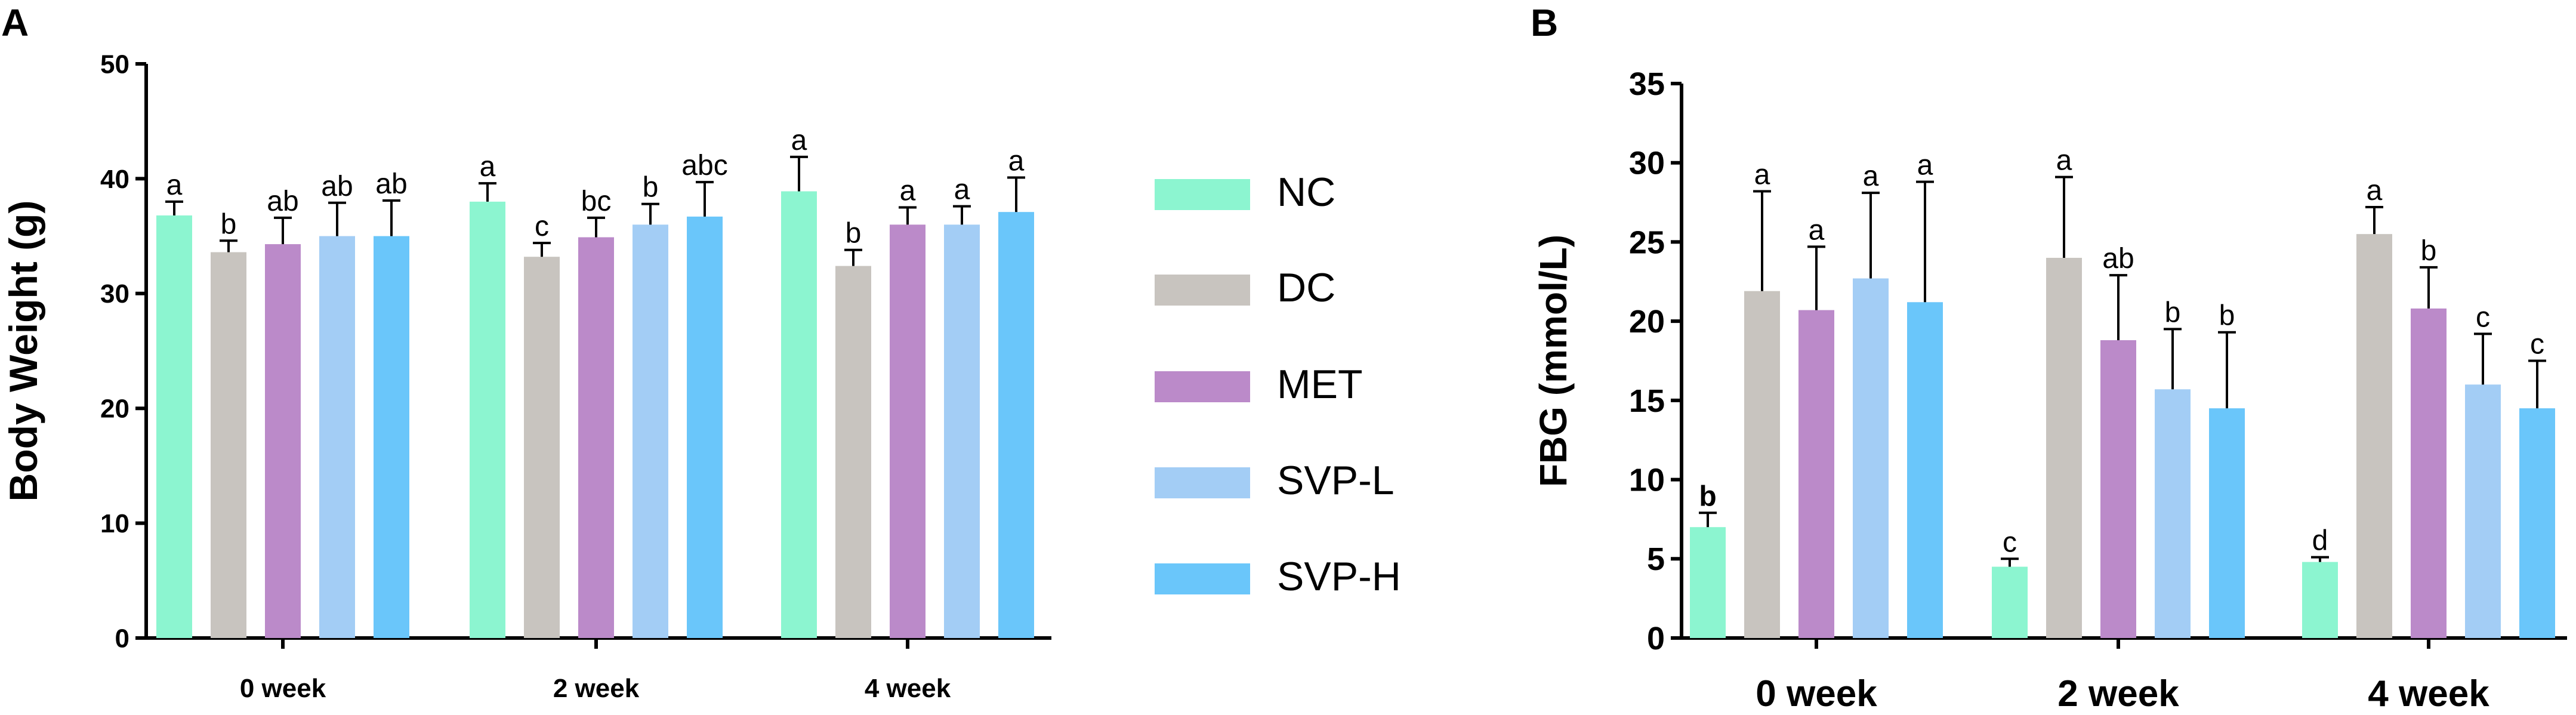  Describe the element at coordinates (391, 184) in the screenshot. I see `chart-a-0-week-svp-h-significance-letter: ab` at that location.